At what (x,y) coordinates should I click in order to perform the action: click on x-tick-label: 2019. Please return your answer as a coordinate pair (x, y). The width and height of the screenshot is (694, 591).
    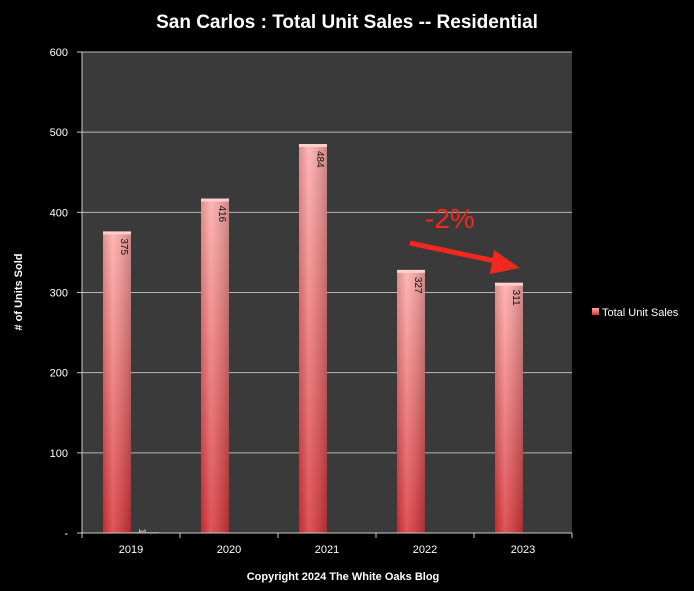
    Looking at the image, I should click on (131, 550).